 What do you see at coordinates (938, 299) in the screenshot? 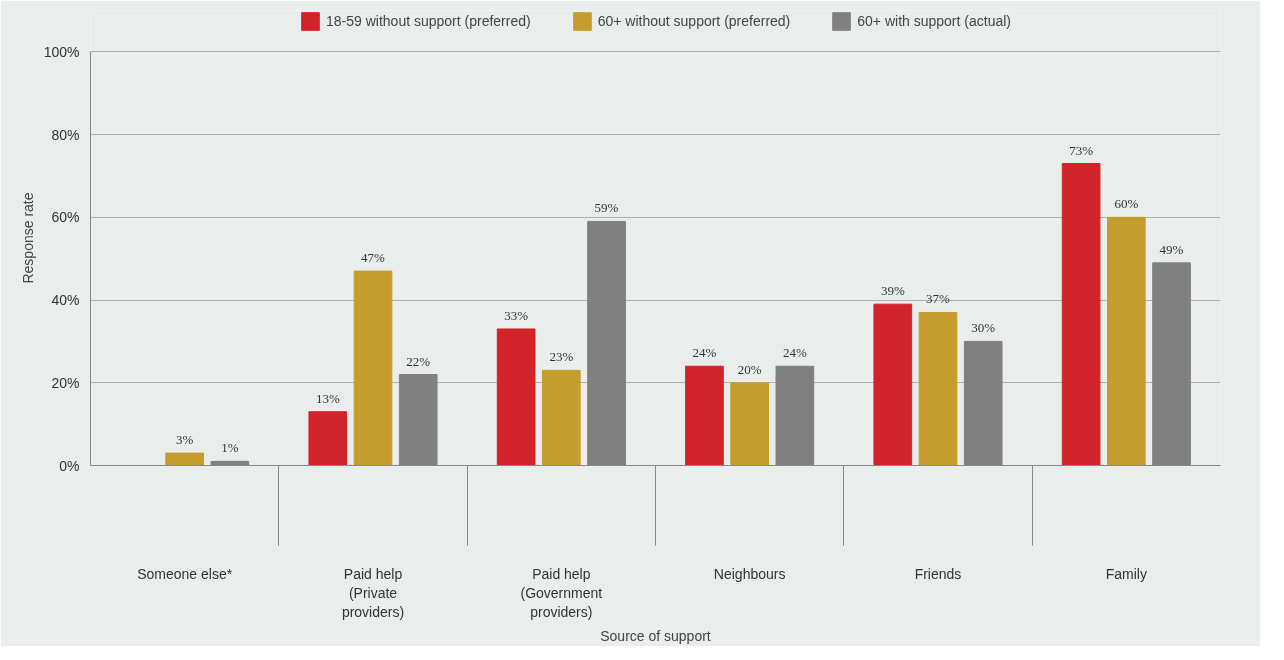
I see `data-label: 37%` at bounding box center [938, 299].